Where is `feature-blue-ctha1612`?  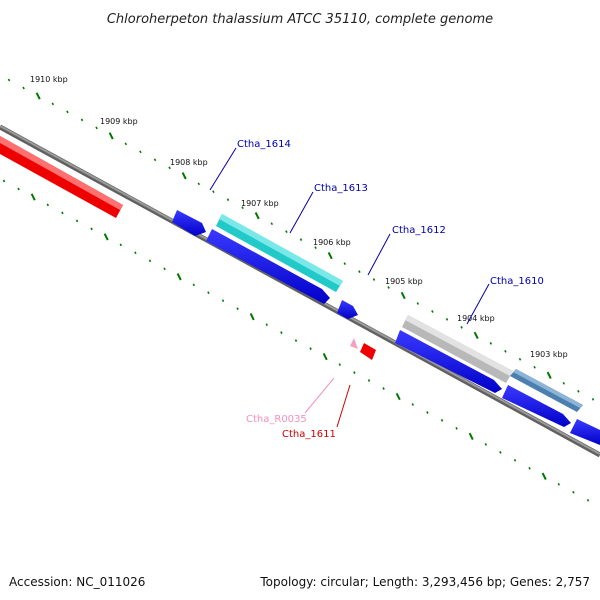 feature-blue-ctha1612 is located at coordinates (347, 309).